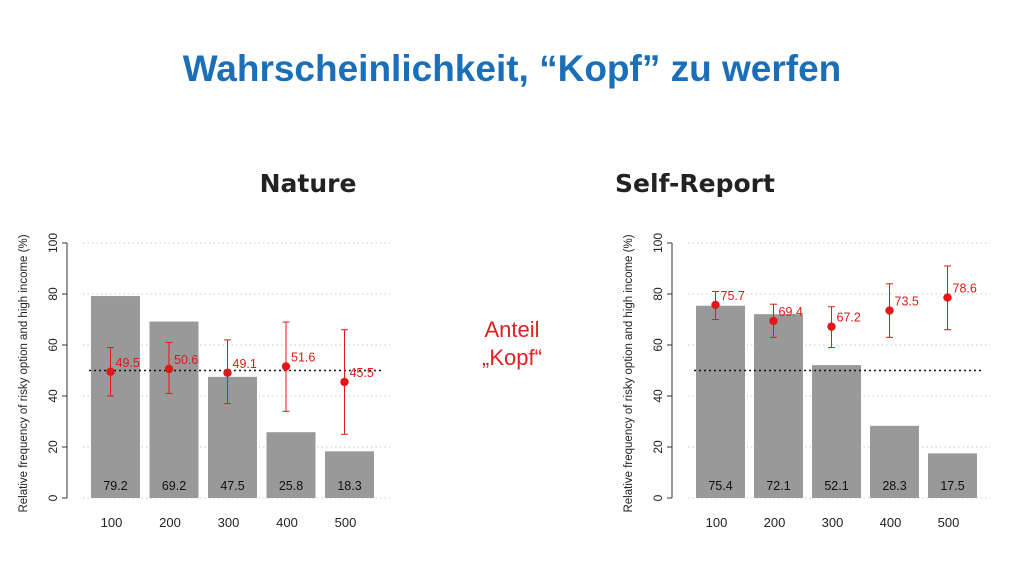  Describe the element at coordinates (512, 329) in the screenshot. I see `annotation-line-1: Anteil` at that location.